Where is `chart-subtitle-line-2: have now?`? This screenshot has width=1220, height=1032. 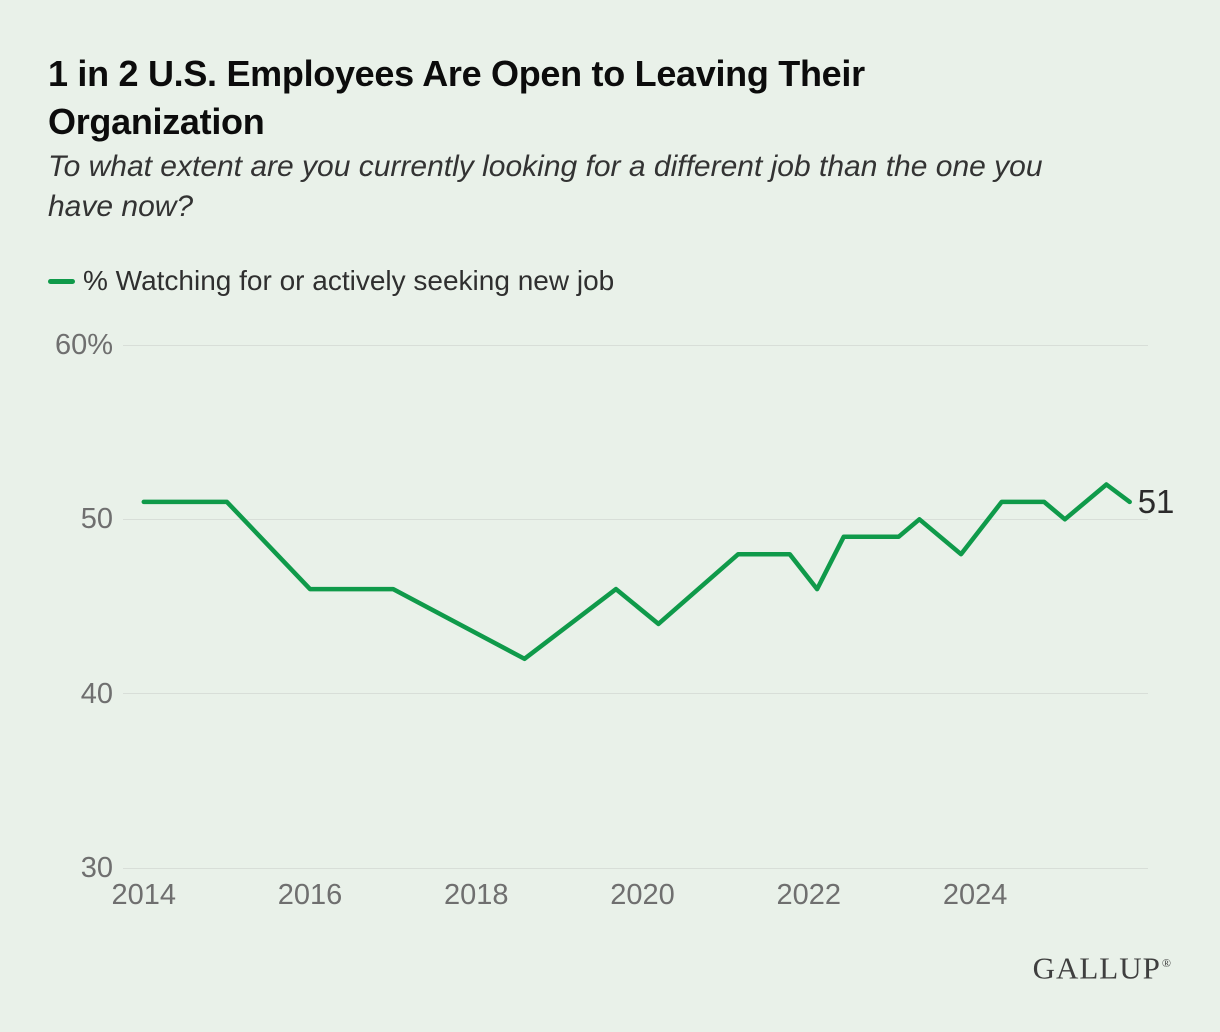
chart-subtitle-line-2: have now? is located at coordinates (121, 206).